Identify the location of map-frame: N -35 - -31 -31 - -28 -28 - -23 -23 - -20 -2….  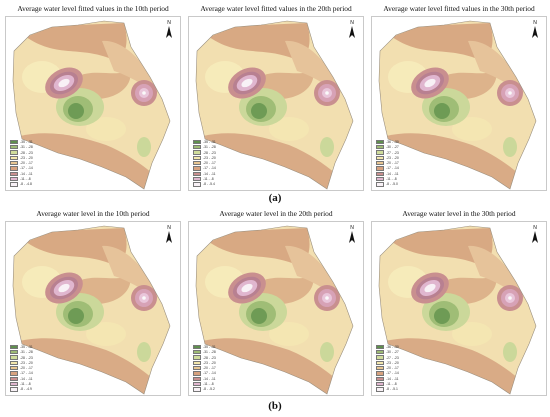
(93, 103).